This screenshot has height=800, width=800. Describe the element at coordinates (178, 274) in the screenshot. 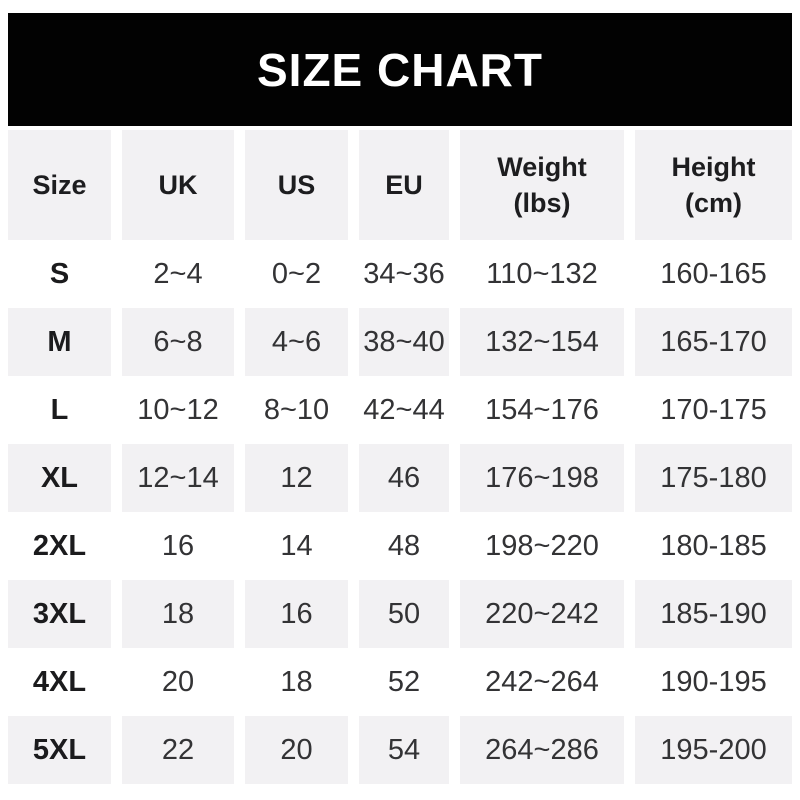

I see `cell-uk: 2~4` at that location.